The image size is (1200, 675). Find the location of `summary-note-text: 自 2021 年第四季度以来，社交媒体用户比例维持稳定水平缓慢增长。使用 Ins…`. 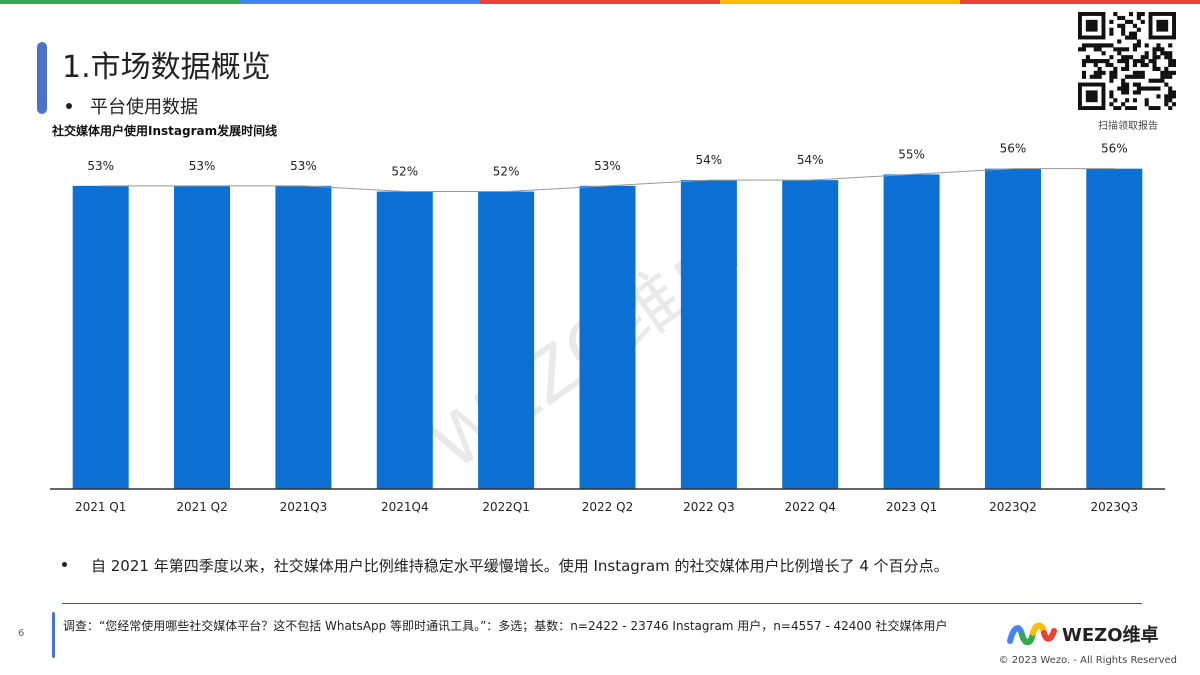

summary-note-text: 自 2021 年第四季度以来，社交媒体用户比例维持稳定水平缓慢增长。使用 Ins… is located at coordinates (520, 566).